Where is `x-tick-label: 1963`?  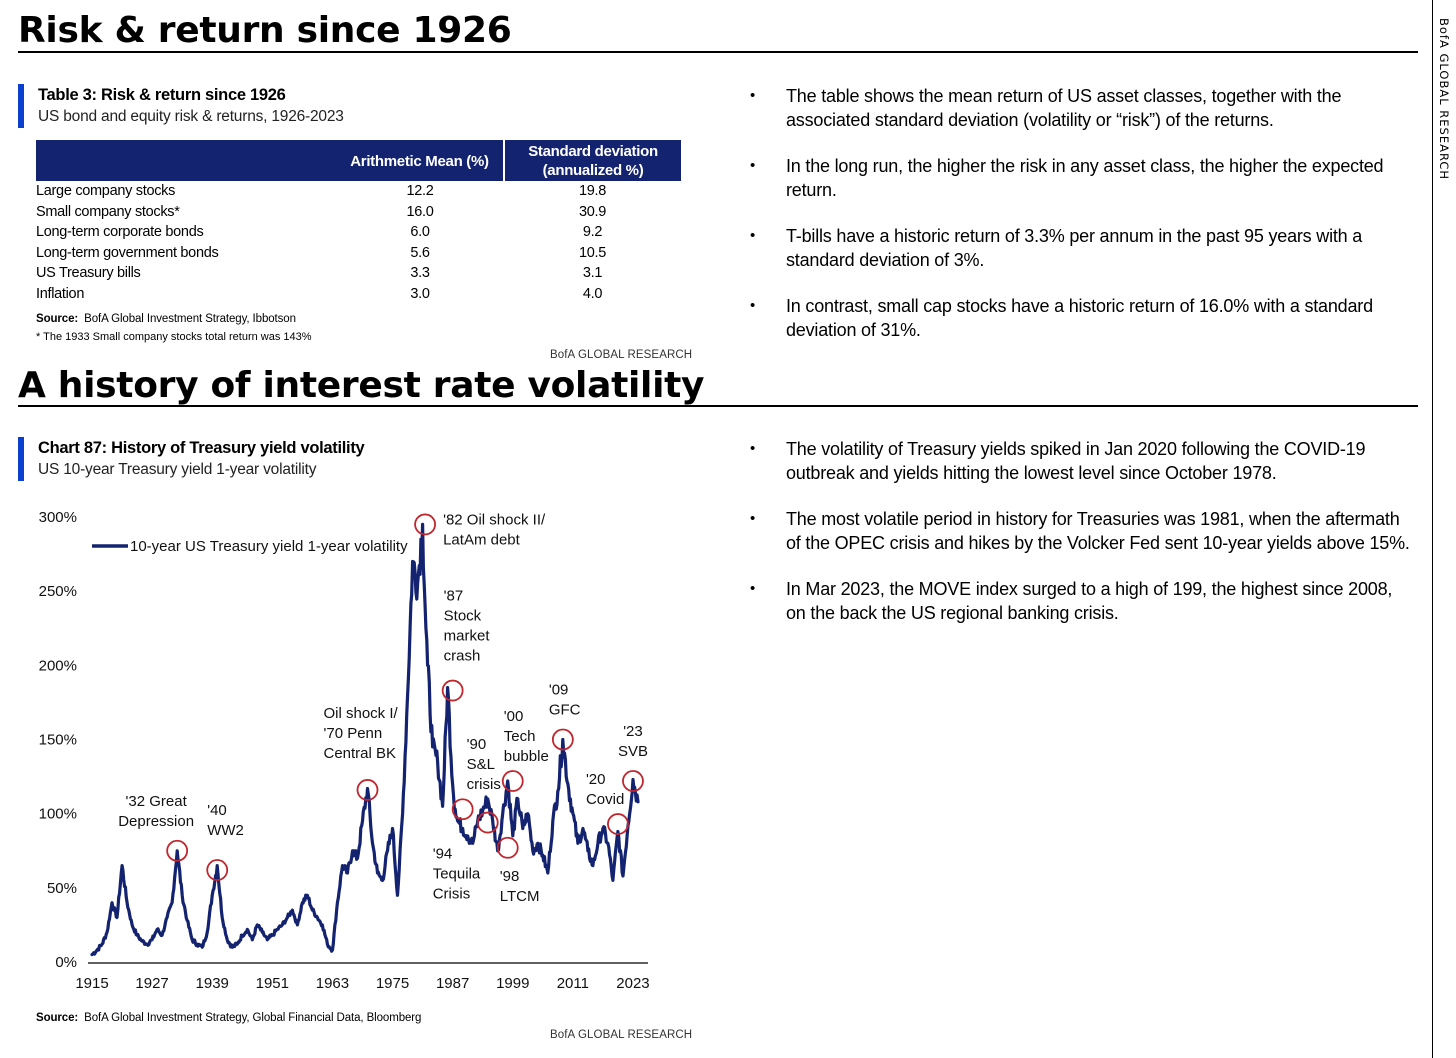 x-tick-label: 1963 is located at coordinates (332, 983).